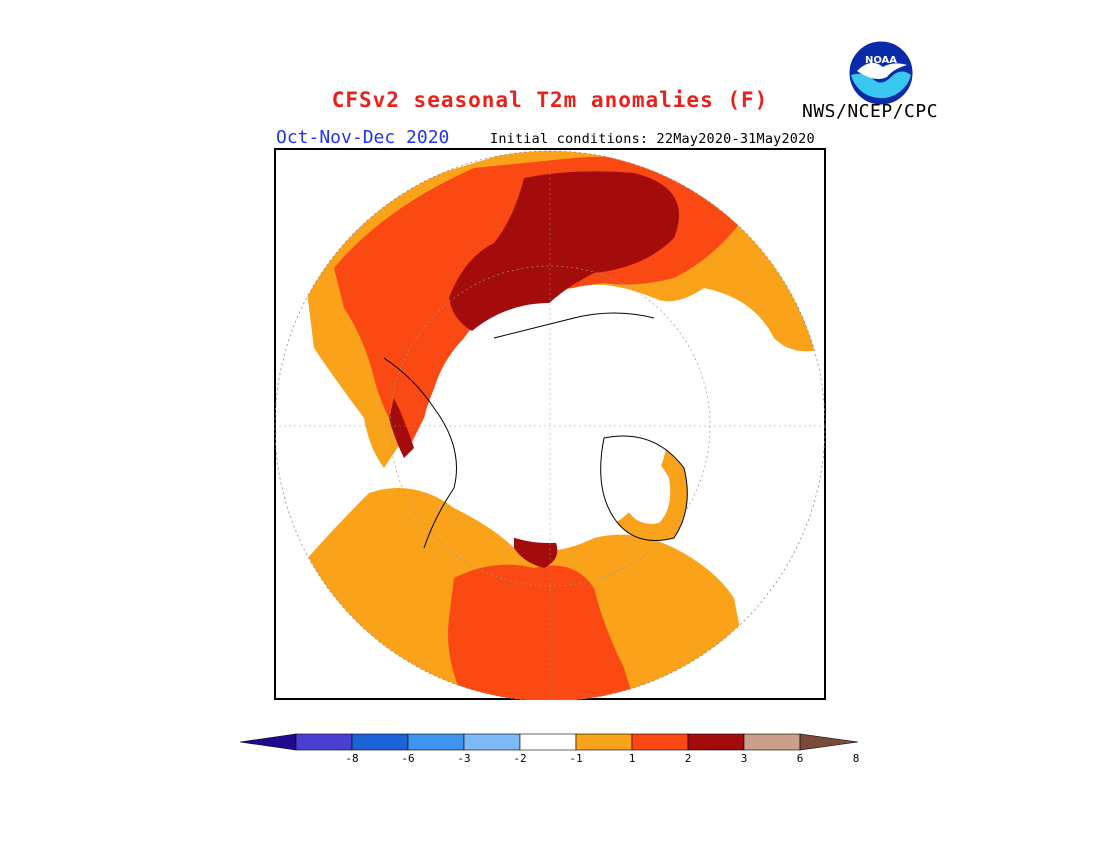 The height and width of the screenshot is (850, 1100). I want to click on noaa-logo: NOAA, so click(881, 73).